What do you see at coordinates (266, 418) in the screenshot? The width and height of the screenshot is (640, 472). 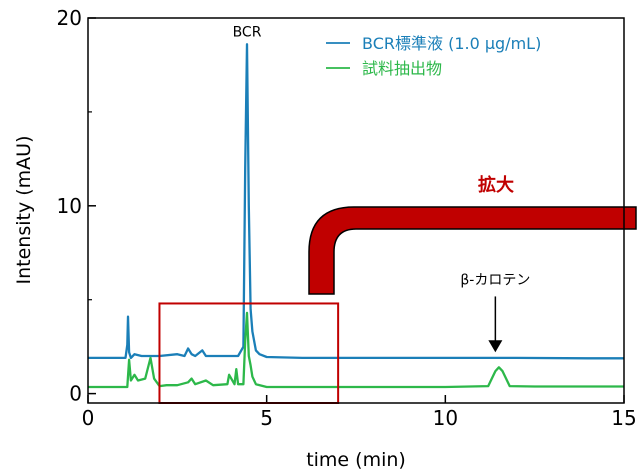 I see `x-tick-label-5: 5` at bounding box center [266, 418].